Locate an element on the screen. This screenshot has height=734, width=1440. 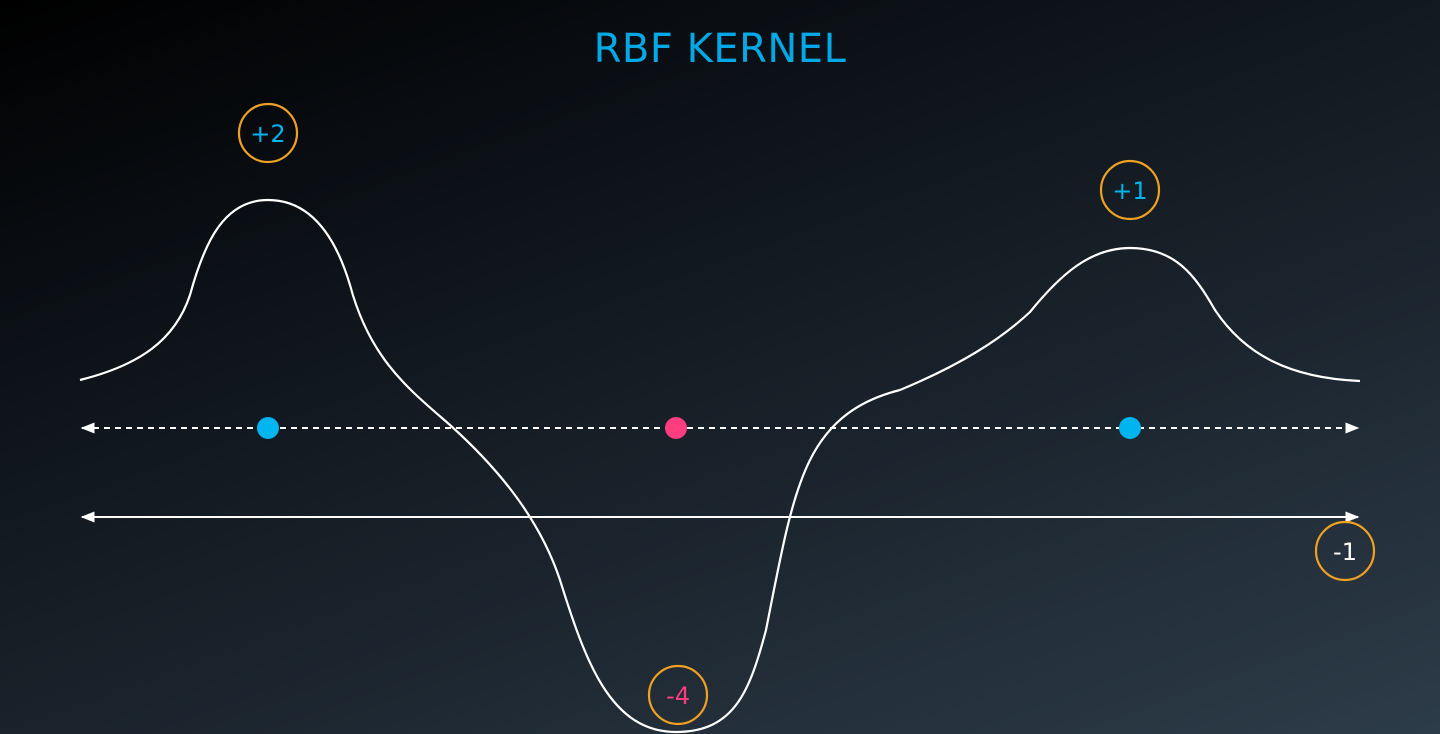
weight-label-left: +2 is located at coordinates (267, 134).